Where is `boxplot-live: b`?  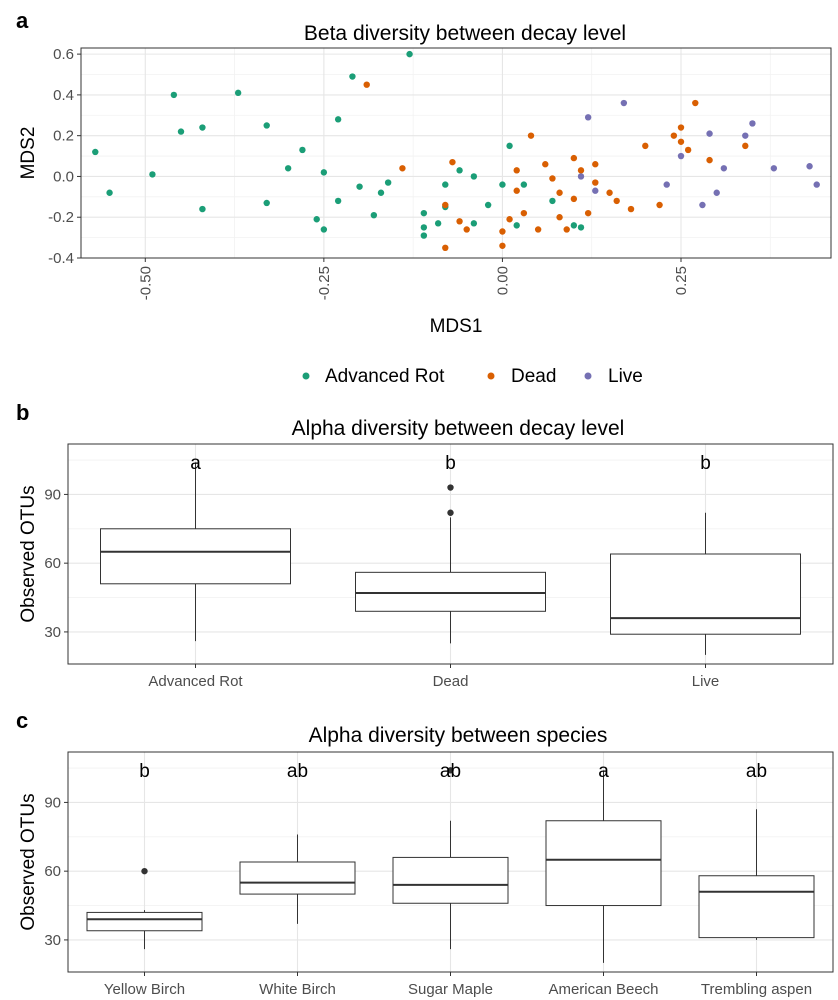 boxplot-live: b is located at coordinates (705, 554).